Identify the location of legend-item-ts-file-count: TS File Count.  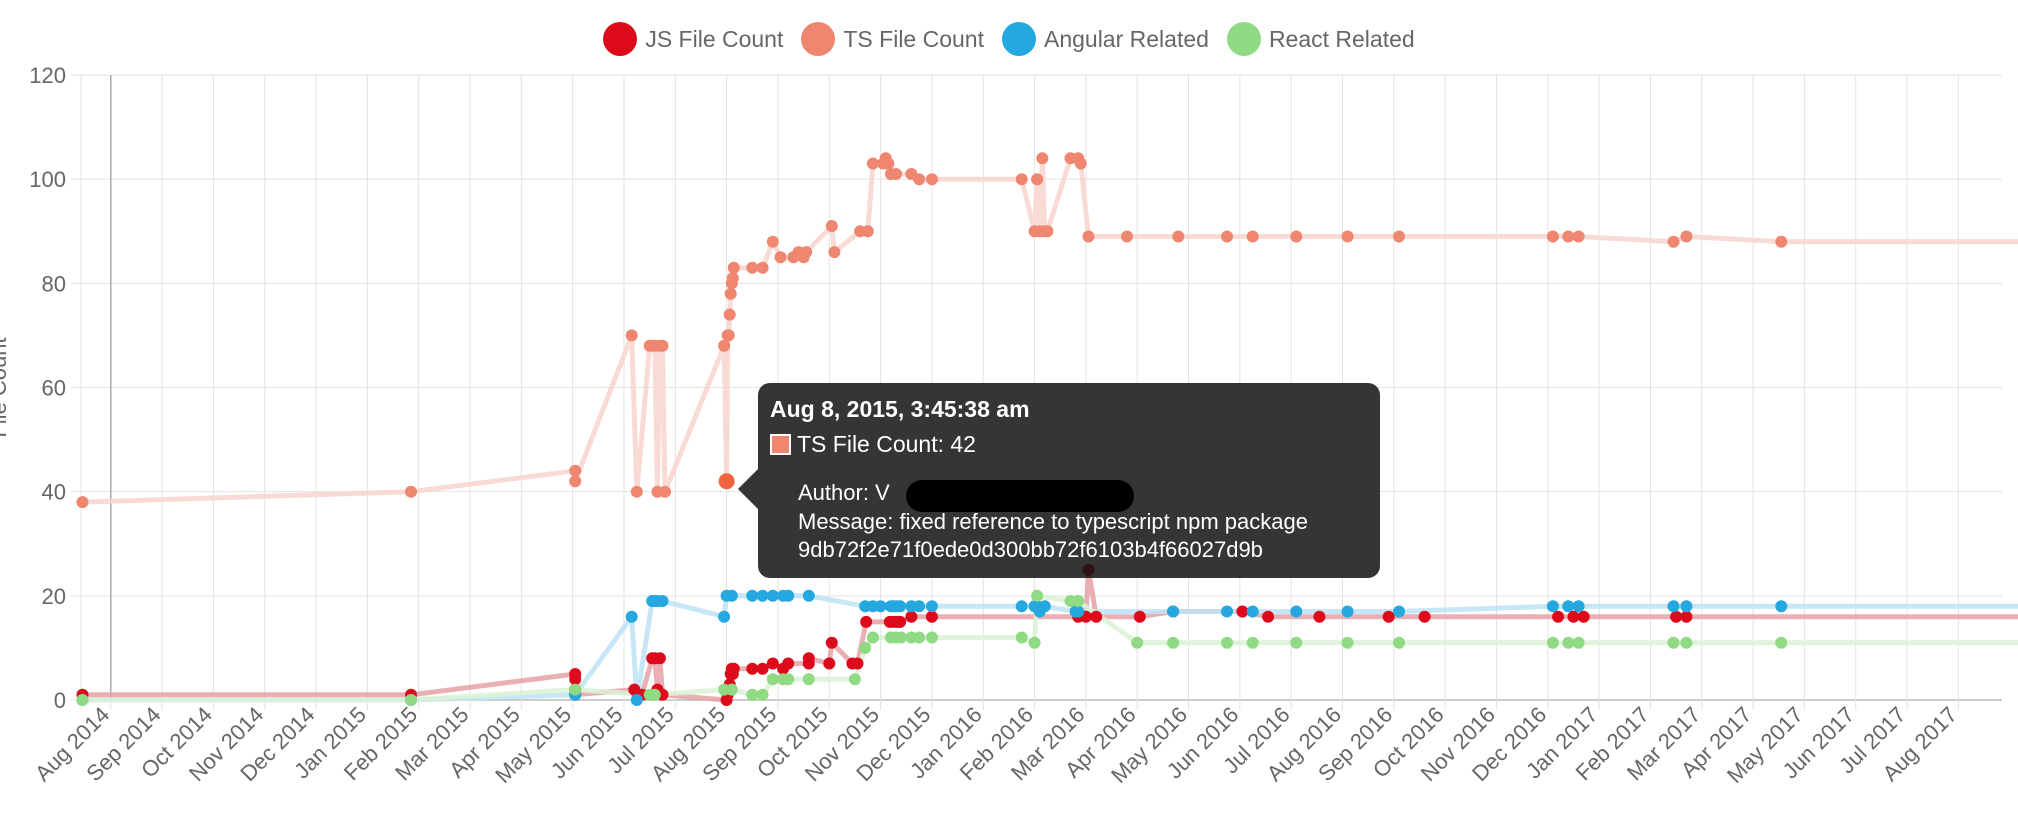
(892, 39).